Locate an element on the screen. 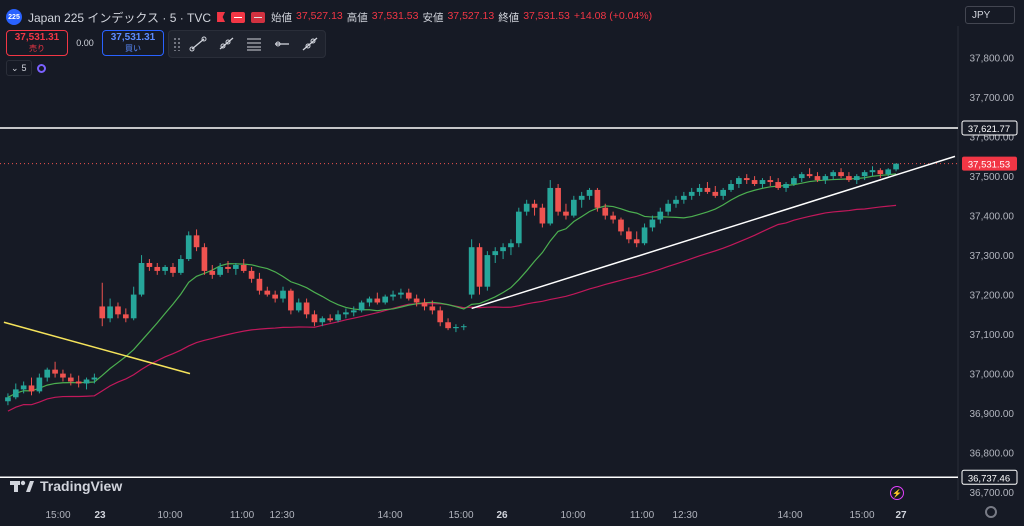 Image resolution: width=1024 pixels, height=526 pixels. currency-selector: JPY is located at coordinates (990, 15).